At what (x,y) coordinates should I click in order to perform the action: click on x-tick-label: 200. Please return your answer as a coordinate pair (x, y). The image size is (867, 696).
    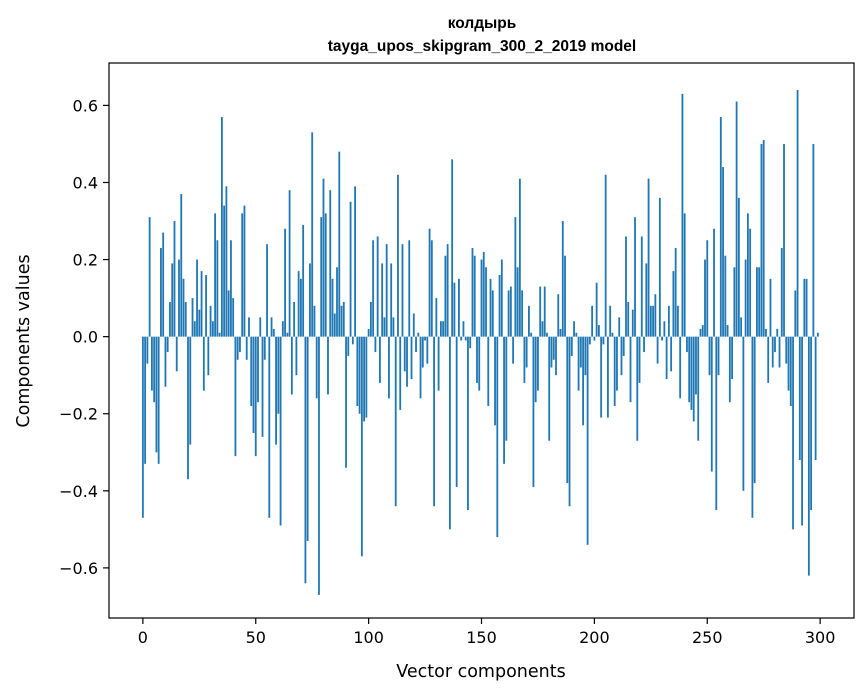
    Looking at the image, I should click on (594, 637).